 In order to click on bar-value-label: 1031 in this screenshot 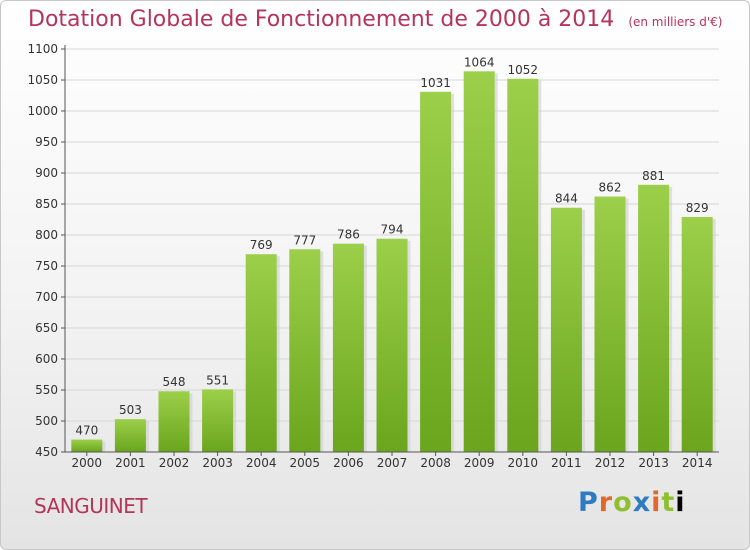, I will do `click(435, 83)`.